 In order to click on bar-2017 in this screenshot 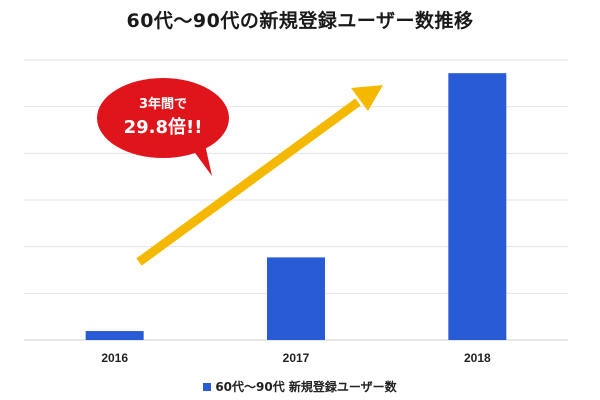, I will do `click(296, 298)`.